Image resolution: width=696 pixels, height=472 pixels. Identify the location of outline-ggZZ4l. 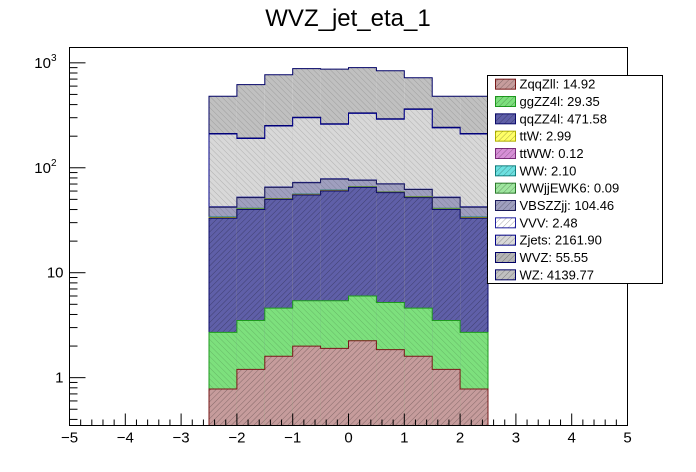
(348, 360).